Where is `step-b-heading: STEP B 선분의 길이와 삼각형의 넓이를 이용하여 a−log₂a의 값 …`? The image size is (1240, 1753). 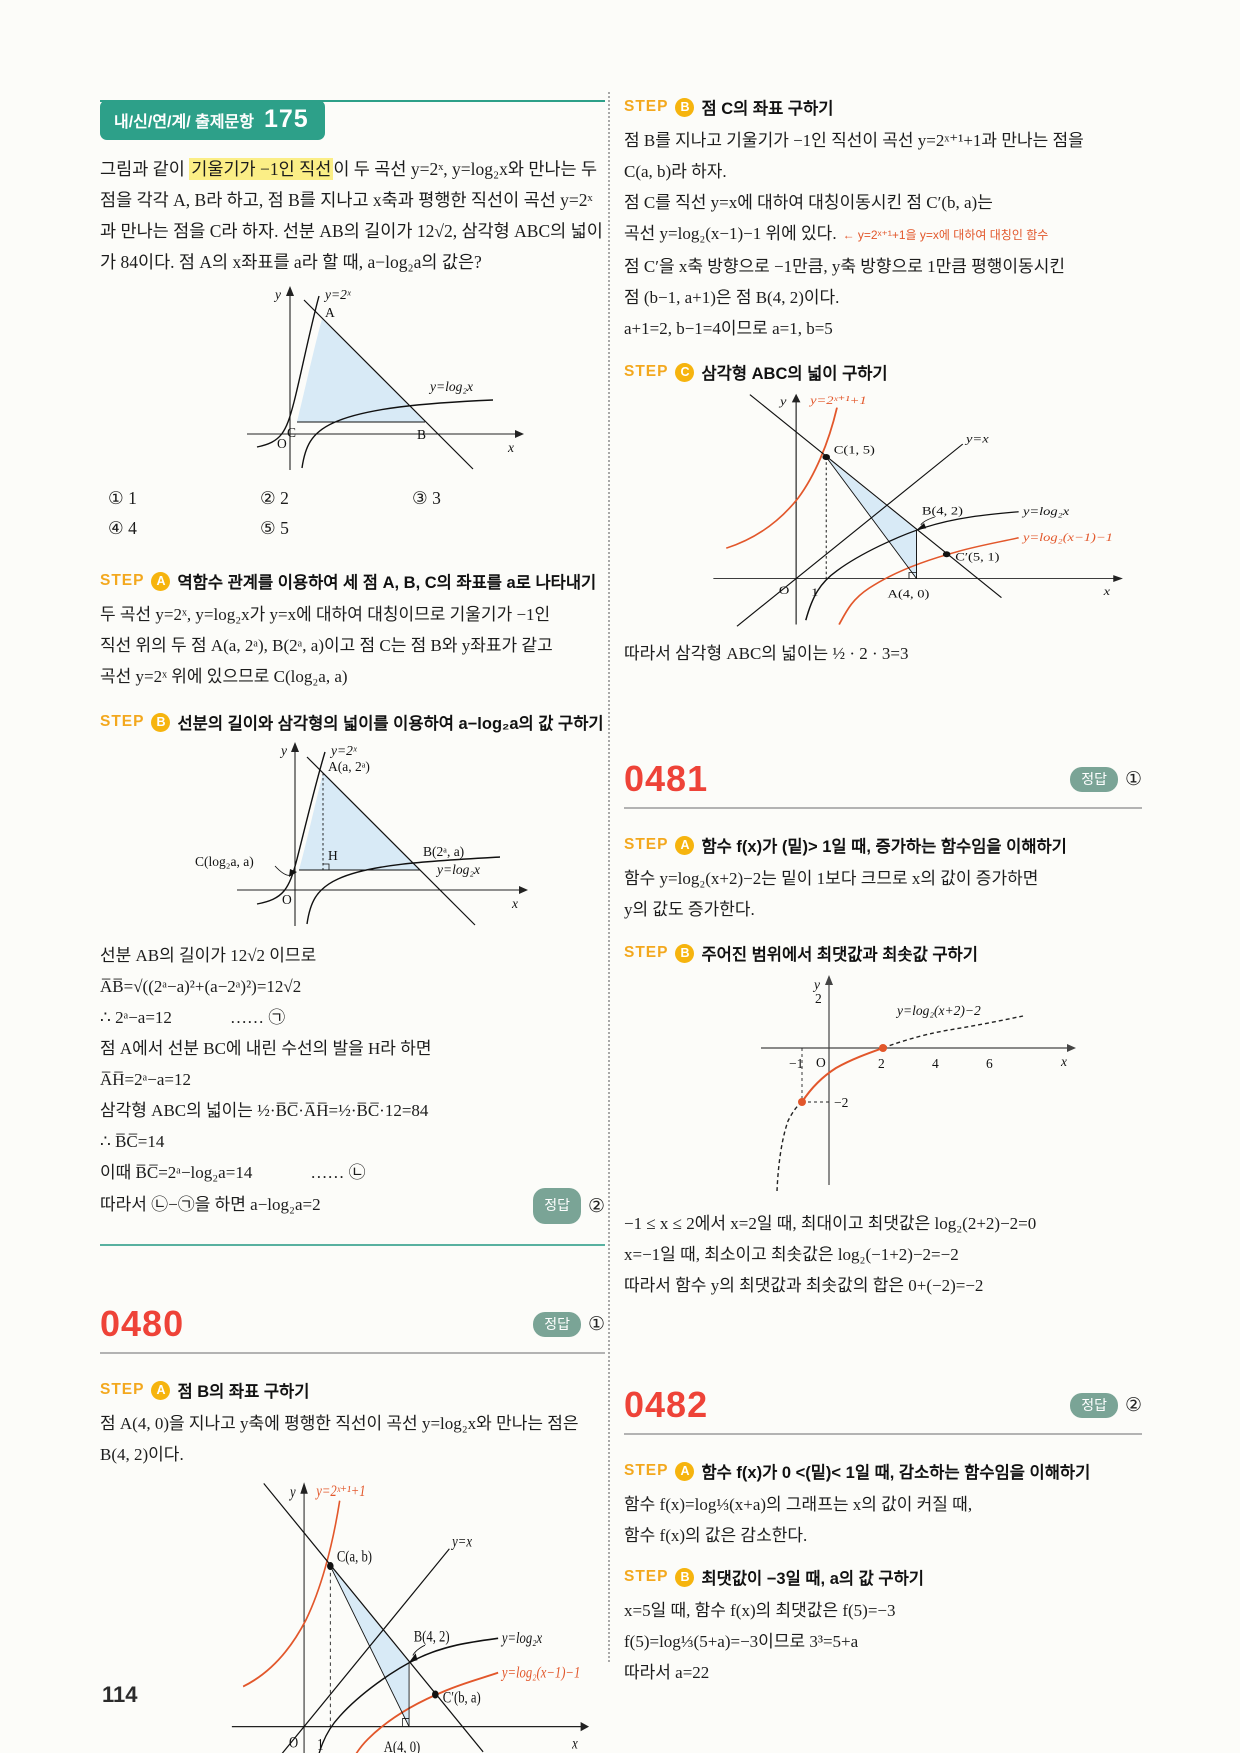
step-b-heading: STEP B 선분의 길이와 삼각형의 넓이를 이용하여 a−log₂a의 값 … is located at coordinates (352, 722).